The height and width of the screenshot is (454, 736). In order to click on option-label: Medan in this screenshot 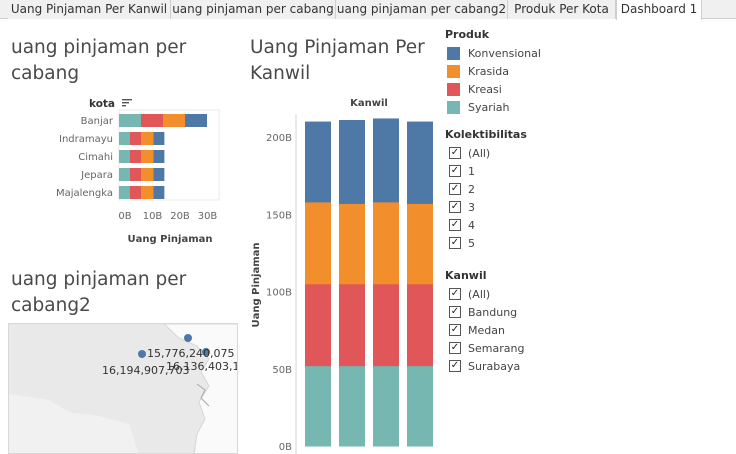, I will do `click(486, 330)`.